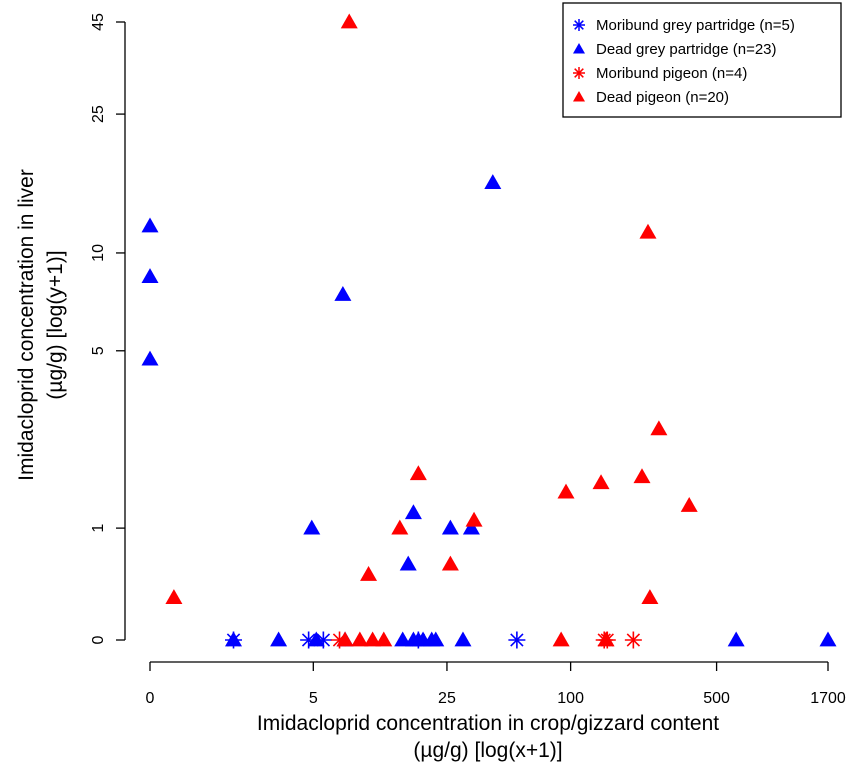 The image size is (849, 762). Describe the element at coordinates (98, 528) in the screenshot. I see `y-tick-label: 1` at that location.